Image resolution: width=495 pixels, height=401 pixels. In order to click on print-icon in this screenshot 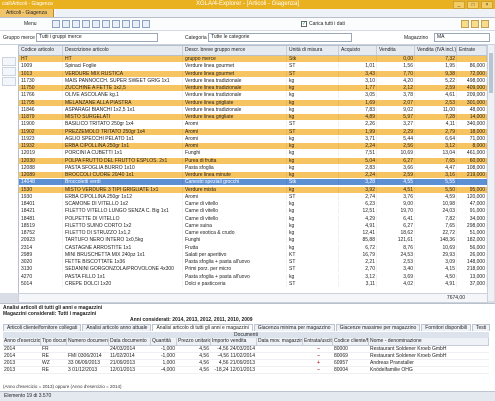, I will do `click(86, 24)`.